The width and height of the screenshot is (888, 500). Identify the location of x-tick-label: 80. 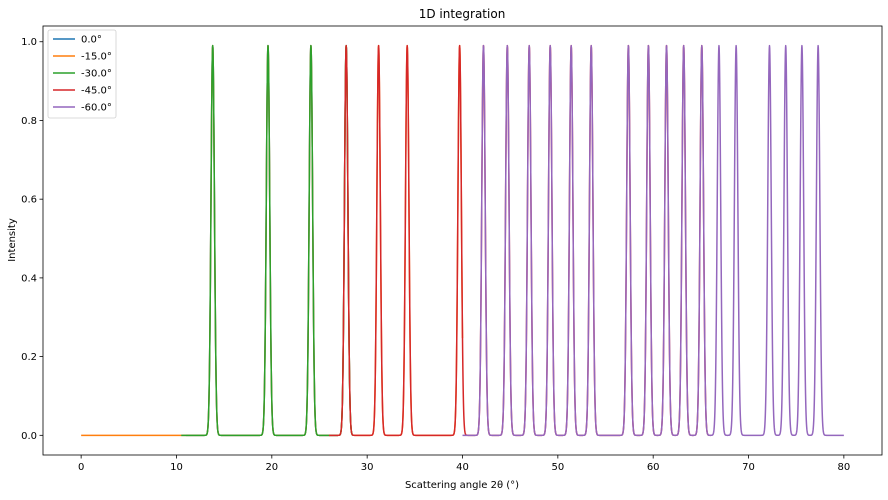
(843, 467).